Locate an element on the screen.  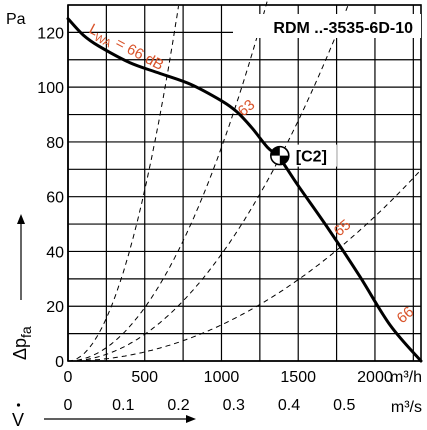
y-tick-label: 100 is located at coordinates (50, 88).